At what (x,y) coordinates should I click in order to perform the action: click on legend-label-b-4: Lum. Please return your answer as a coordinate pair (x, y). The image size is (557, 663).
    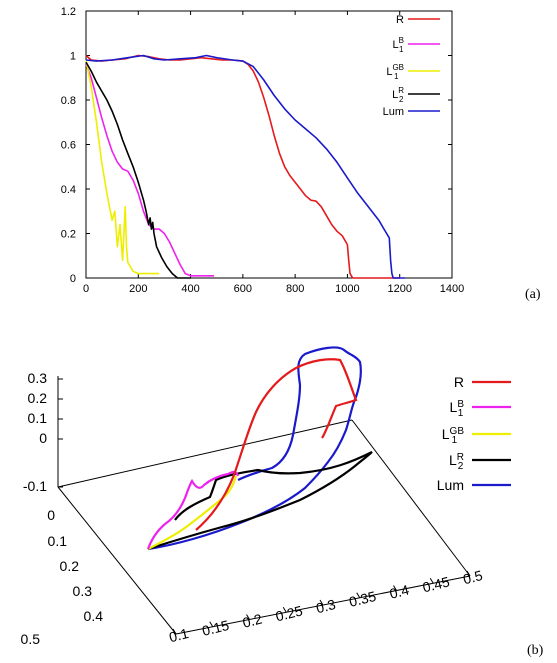
    Looking at the image, I should click on (450, 485).